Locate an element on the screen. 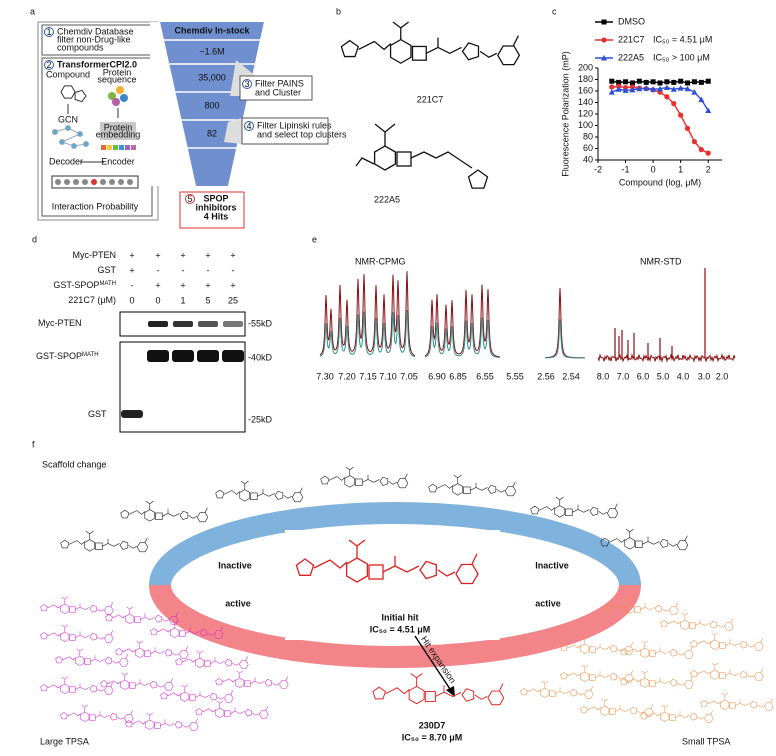  spectrum-title: NMR-CPMG is located at coordinates (380, 261).